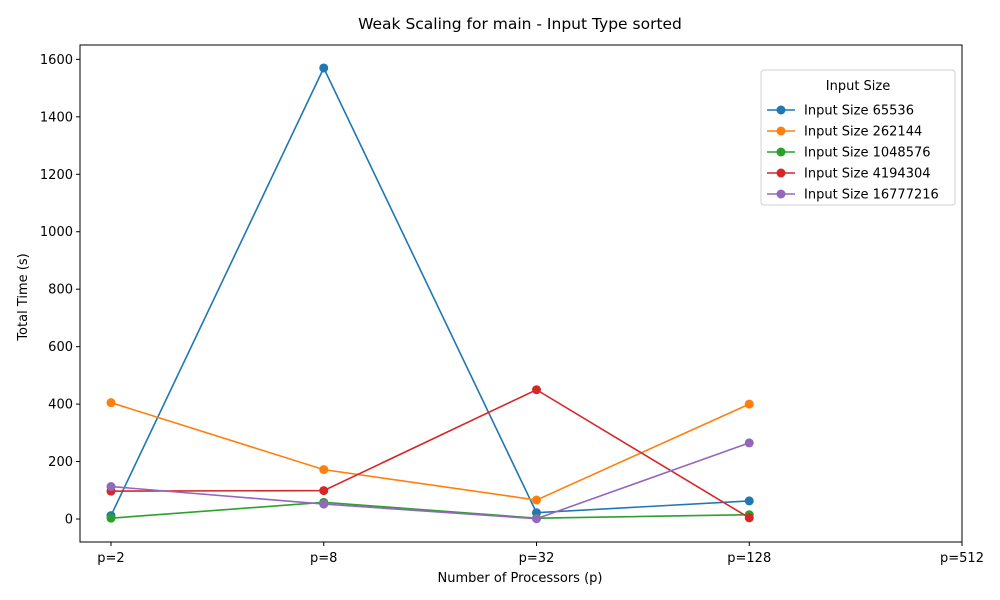 The height and width of the screenshot is (600, 1000). I want to click on x-tick-label: p=512, so click(962, 558).